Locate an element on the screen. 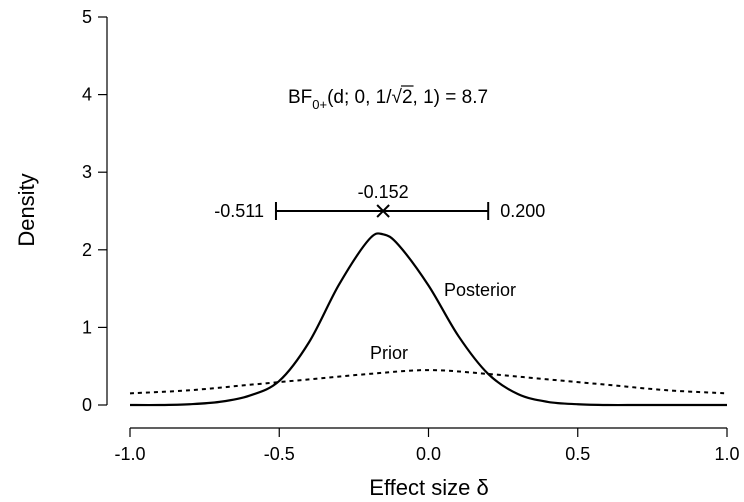 Image resolution: width=744 pixels, height=502 pixels. x-tick-label: 1.0 is located at coordinates (726, 454).